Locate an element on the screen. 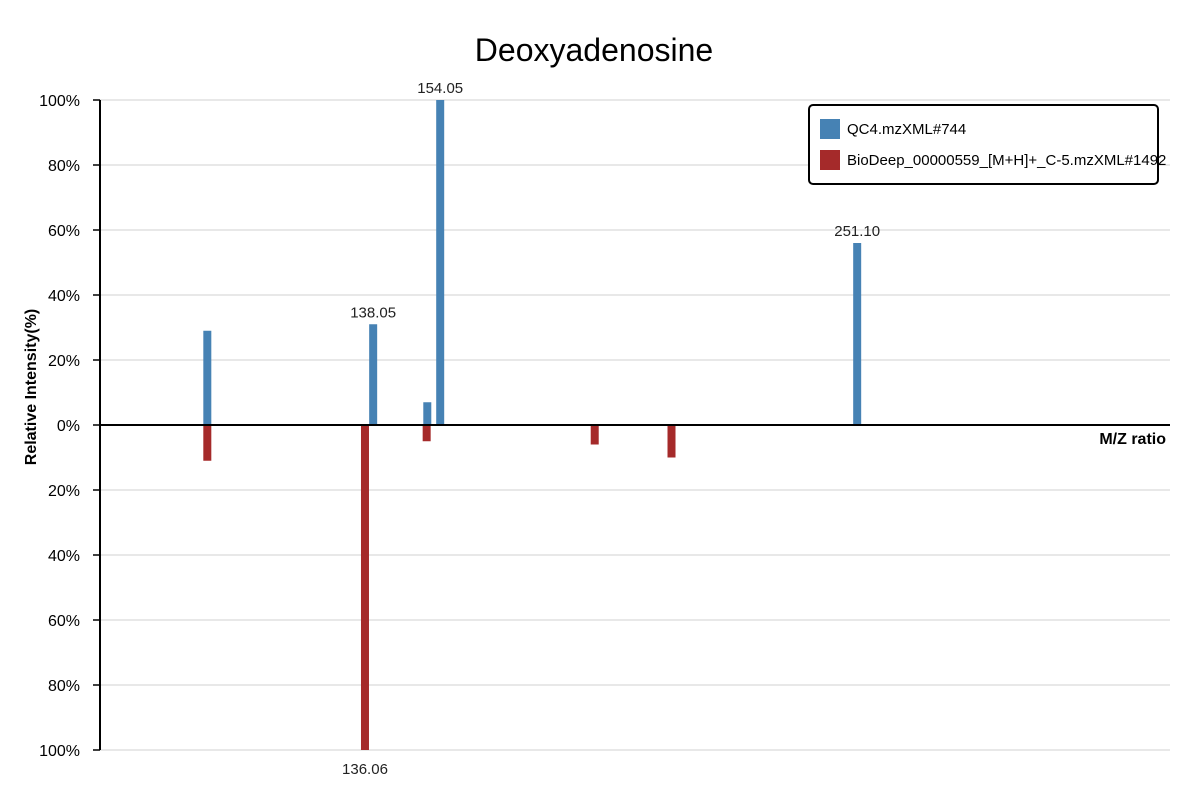 This screenshot has height=800, width=1200. legend-box is located at coordinates (983, 144).